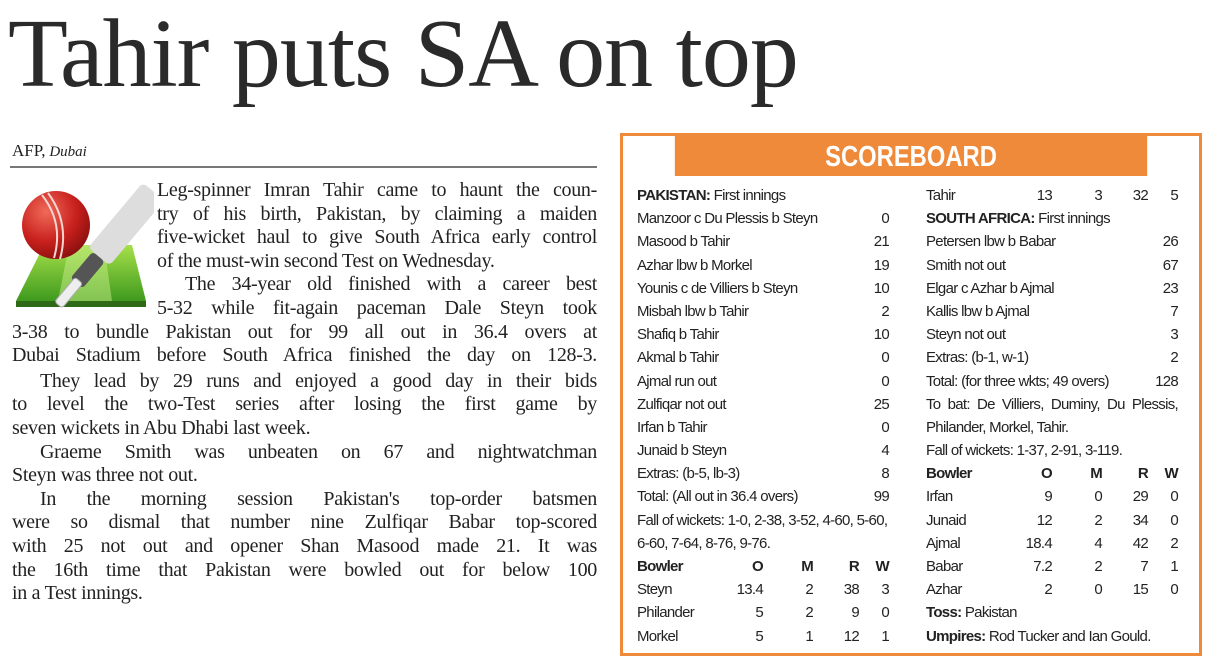 The image size is (1212, 656). What do you see at coordinates (688, 474) in the screenshot?
I see `batsman-dismissal: Extras: (b-5, lb-3)` at bounding box center [688, 474].